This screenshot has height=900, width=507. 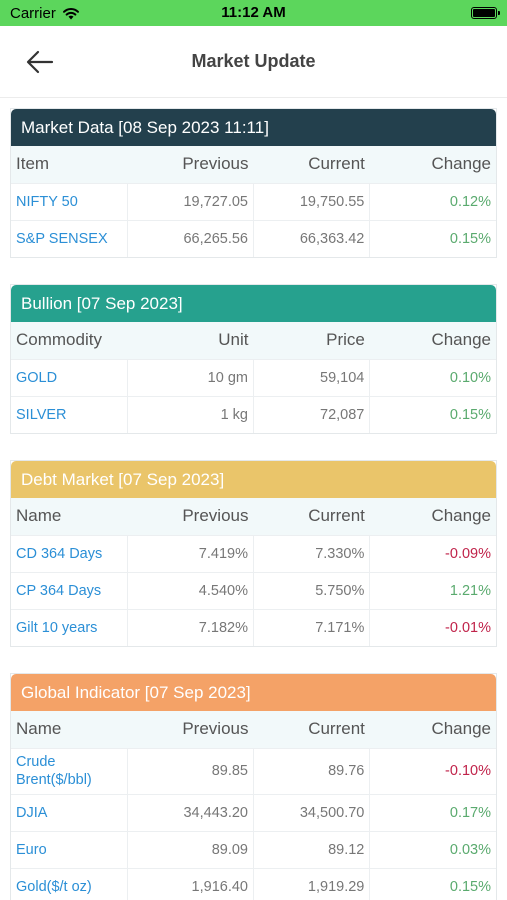 I want to click on price-value: 59,104, so click(x=312, y=377).